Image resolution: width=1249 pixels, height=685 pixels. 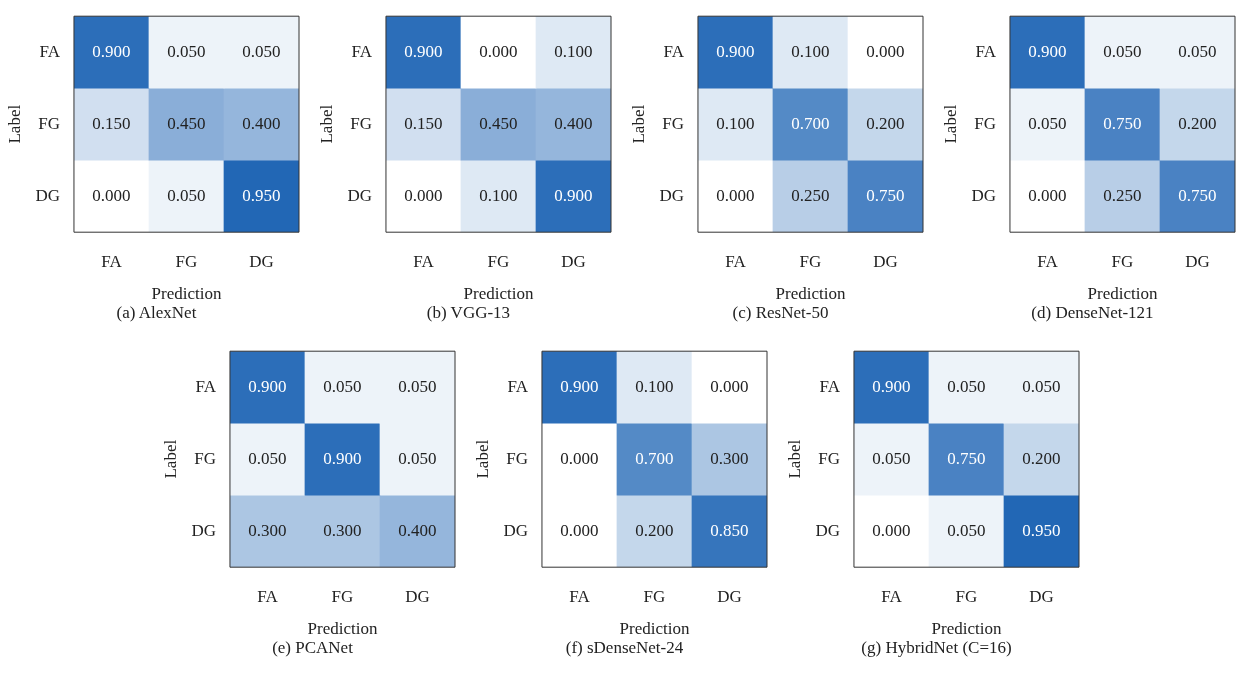 I want to click on text: (e) PCANet, so click(x=312, y=648).